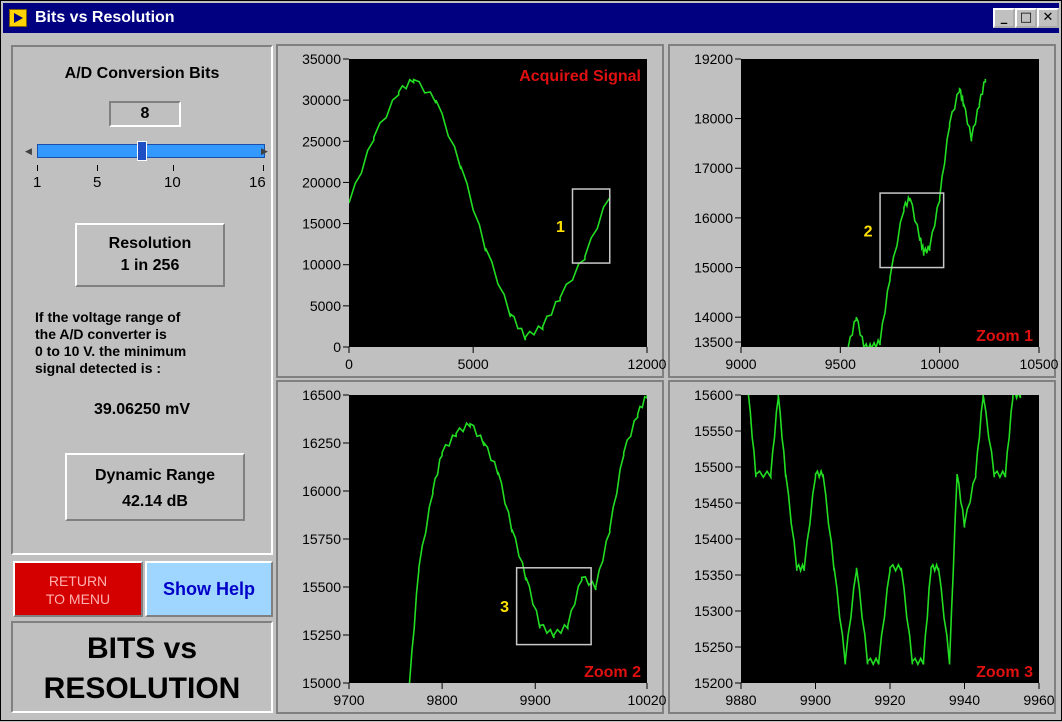 The image size is (1062, 722). Describe the element at coordinates (37, 182) in the screenshot. I see `slider-tick-label: 1` at that location.